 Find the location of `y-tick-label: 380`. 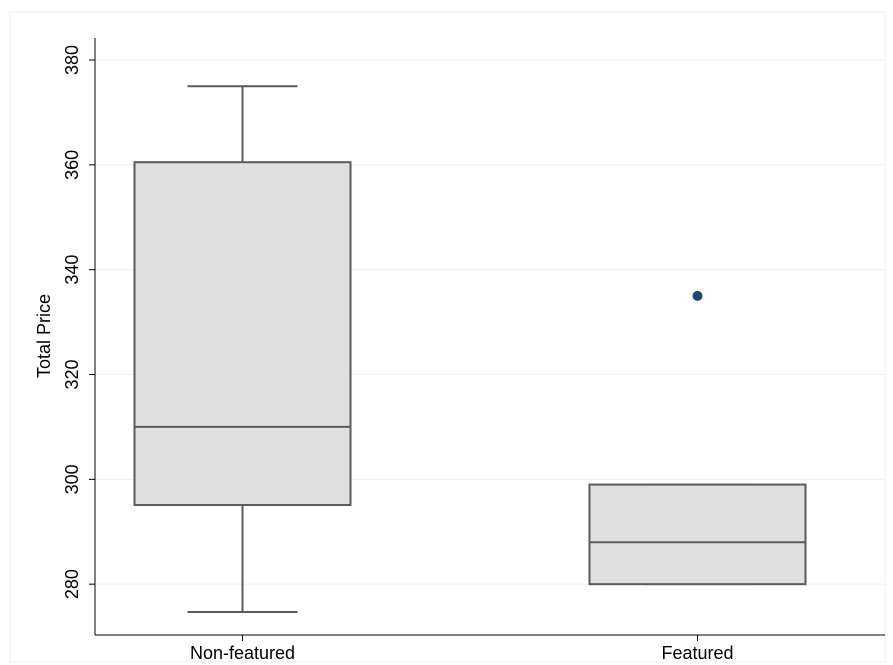

y-tick-label: 380 is located at coordinates (72, 60).